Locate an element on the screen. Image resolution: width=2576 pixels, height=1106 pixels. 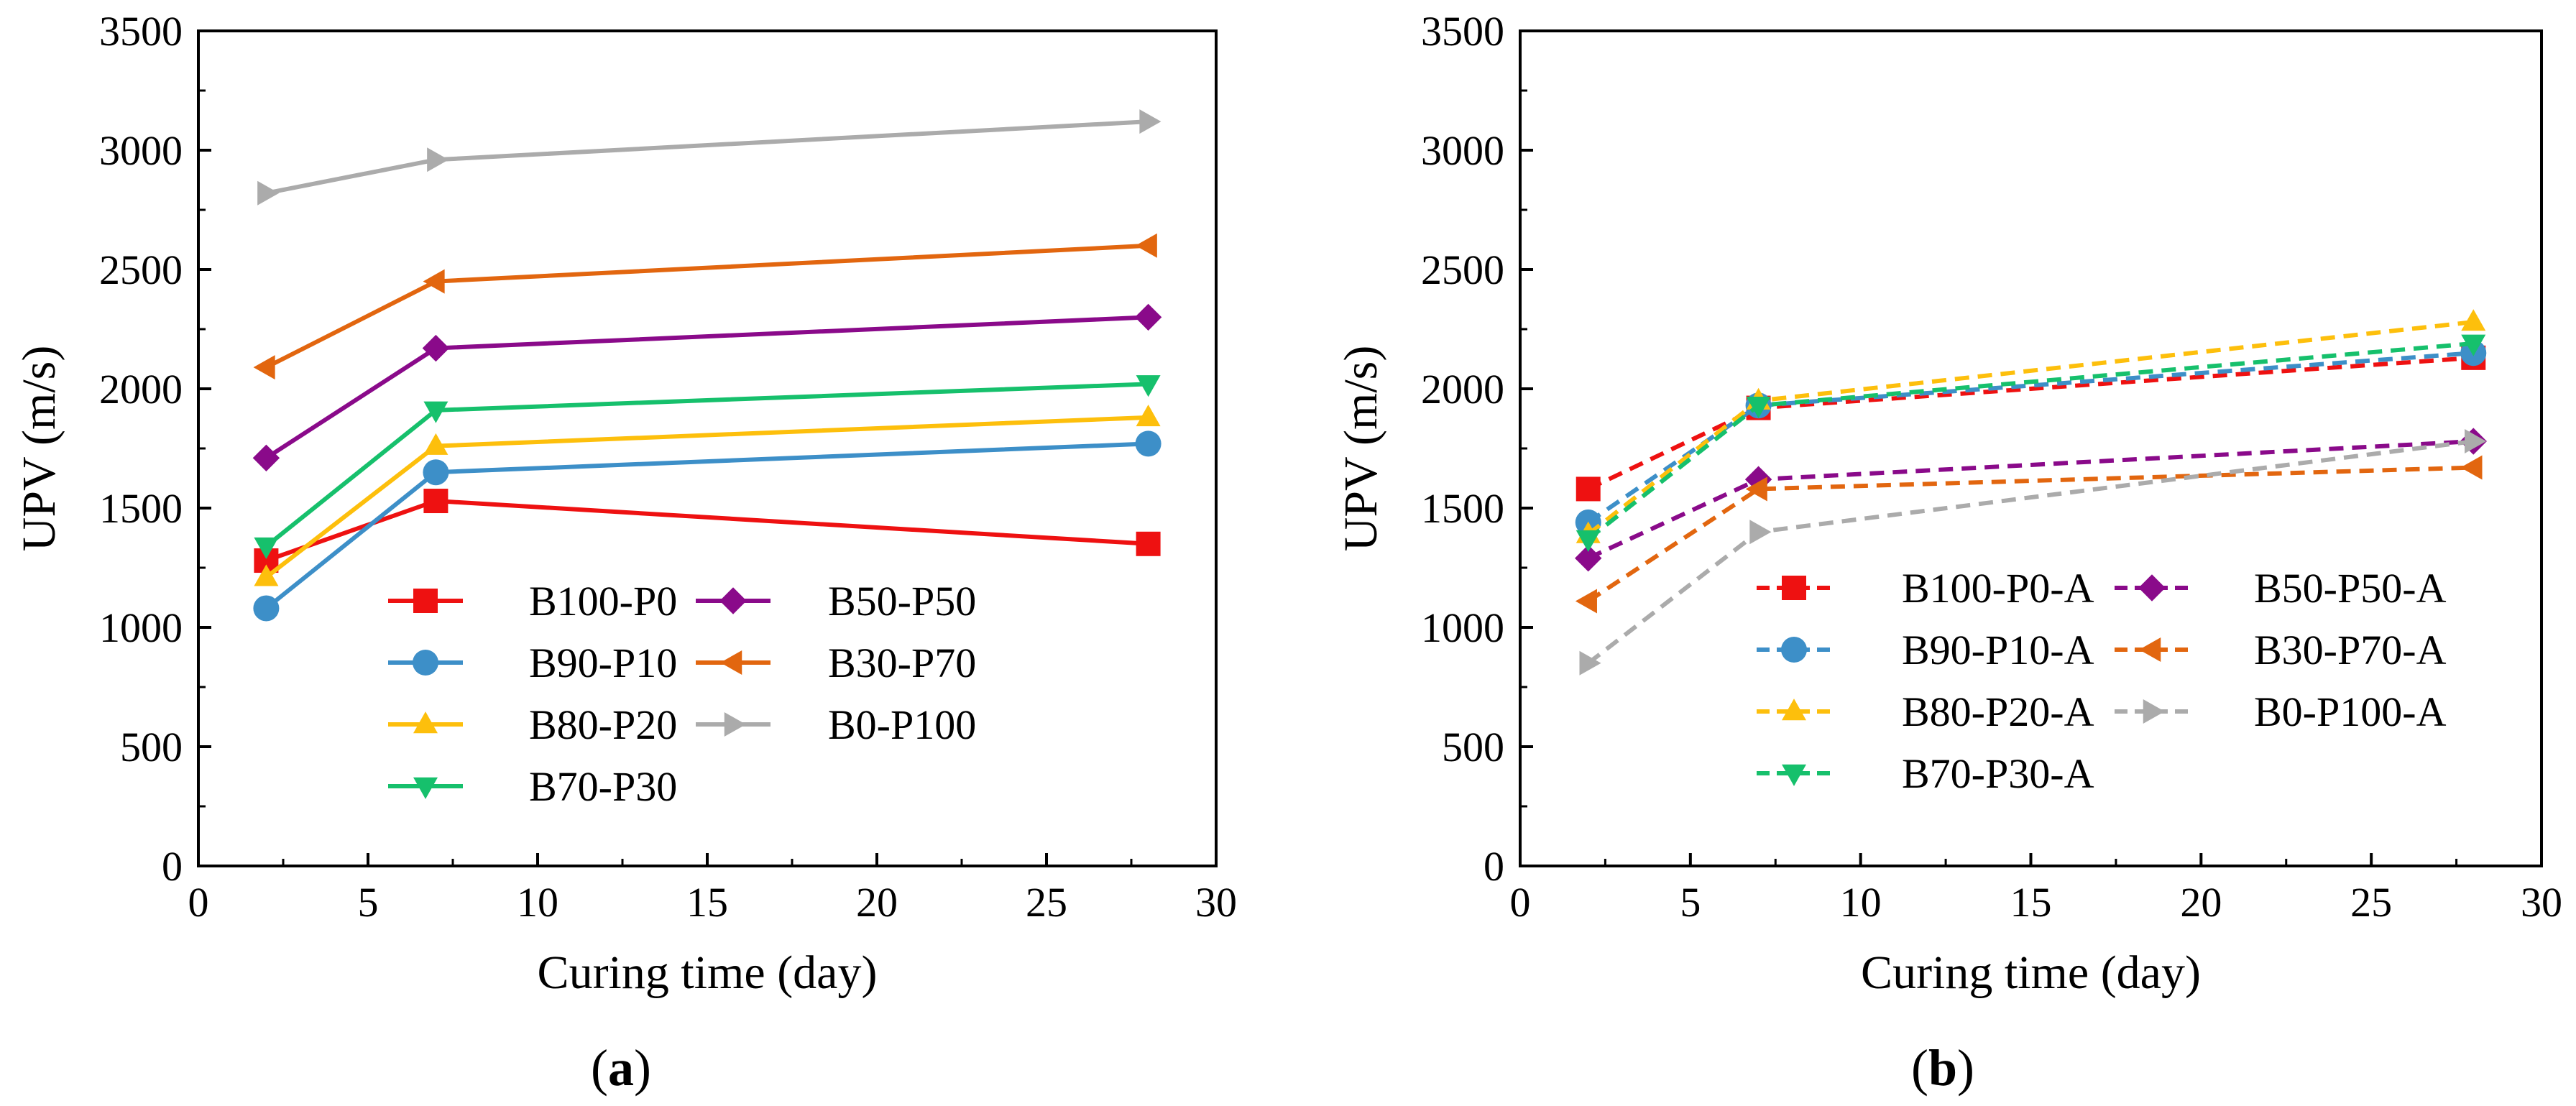
chart-a-x-axis-title: Curing time (day) is located at coordinates (708, 972).